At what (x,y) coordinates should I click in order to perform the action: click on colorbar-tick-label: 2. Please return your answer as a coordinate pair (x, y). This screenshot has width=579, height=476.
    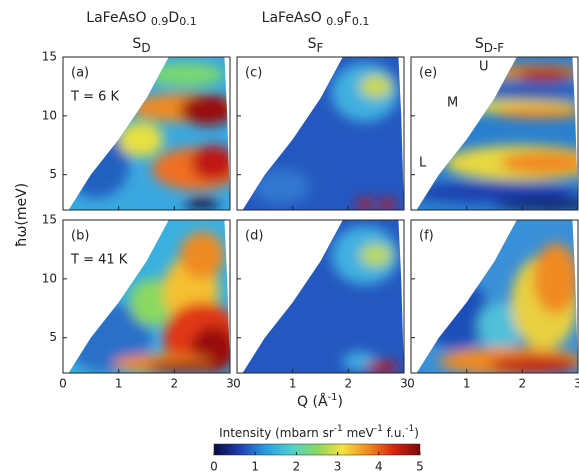
    Looking at the image, I should click on (297, 467).